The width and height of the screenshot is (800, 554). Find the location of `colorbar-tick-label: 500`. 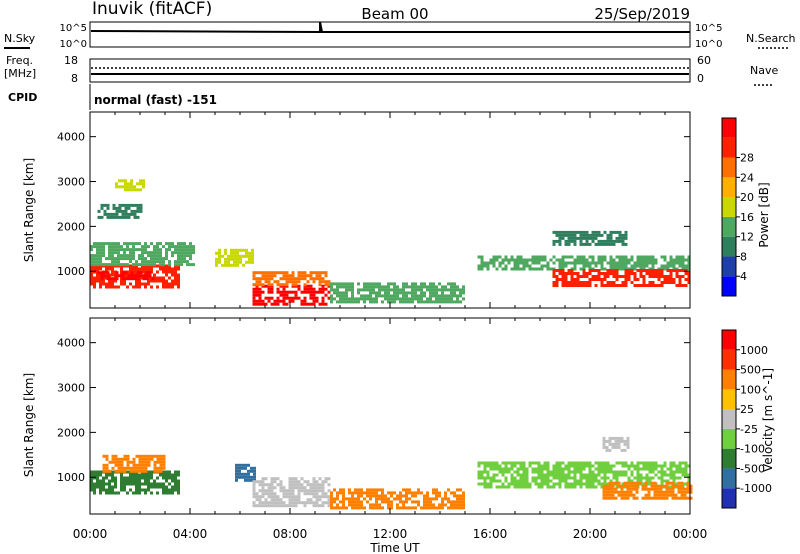

colorbar-tick-label: 500 is located at coordinates (750, 370).